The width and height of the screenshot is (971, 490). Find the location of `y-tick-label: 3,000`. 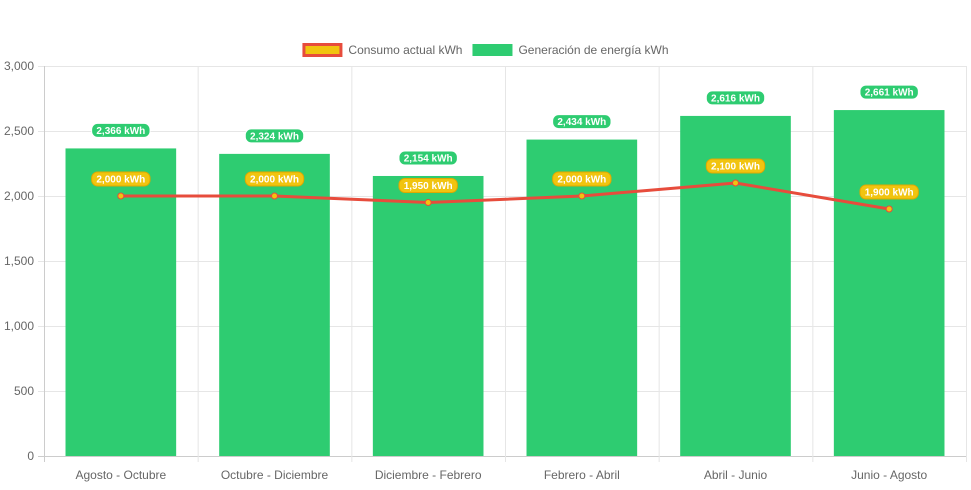

y-tick-label: 3,000 is located at coordinates (19, 66).